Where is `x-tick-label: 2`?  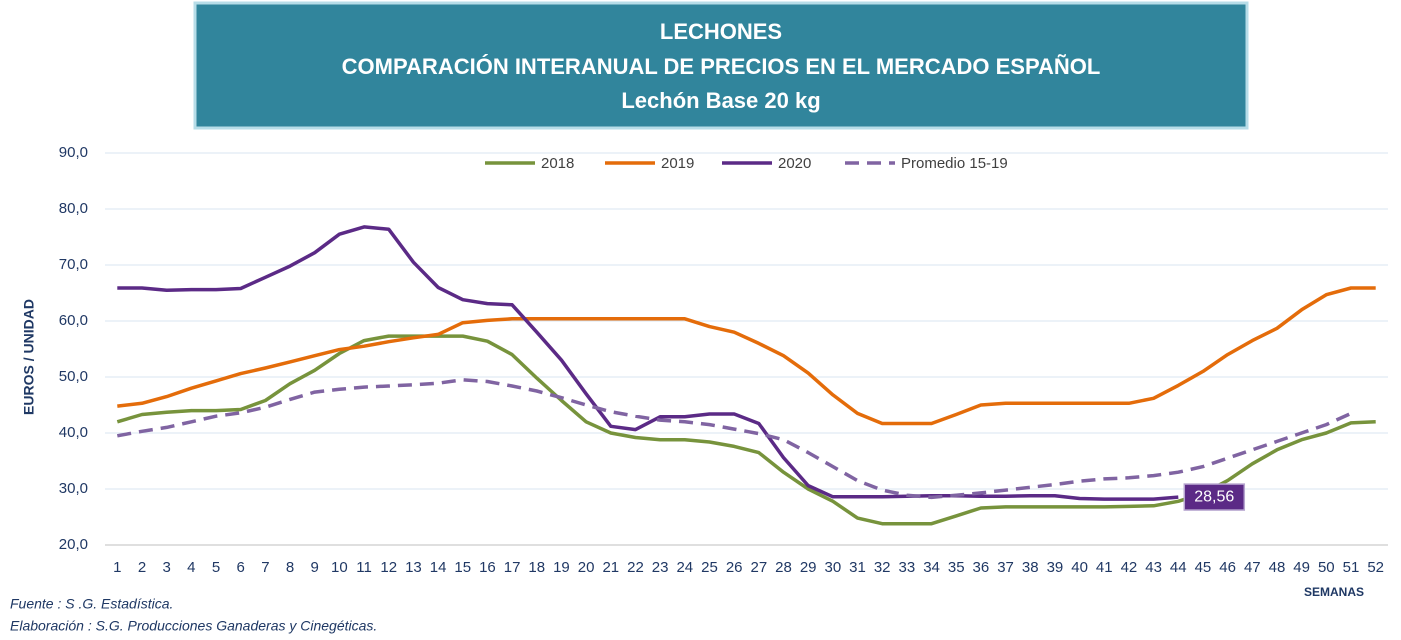
x-tick-label: 2 is located at coordinates (142, 567).